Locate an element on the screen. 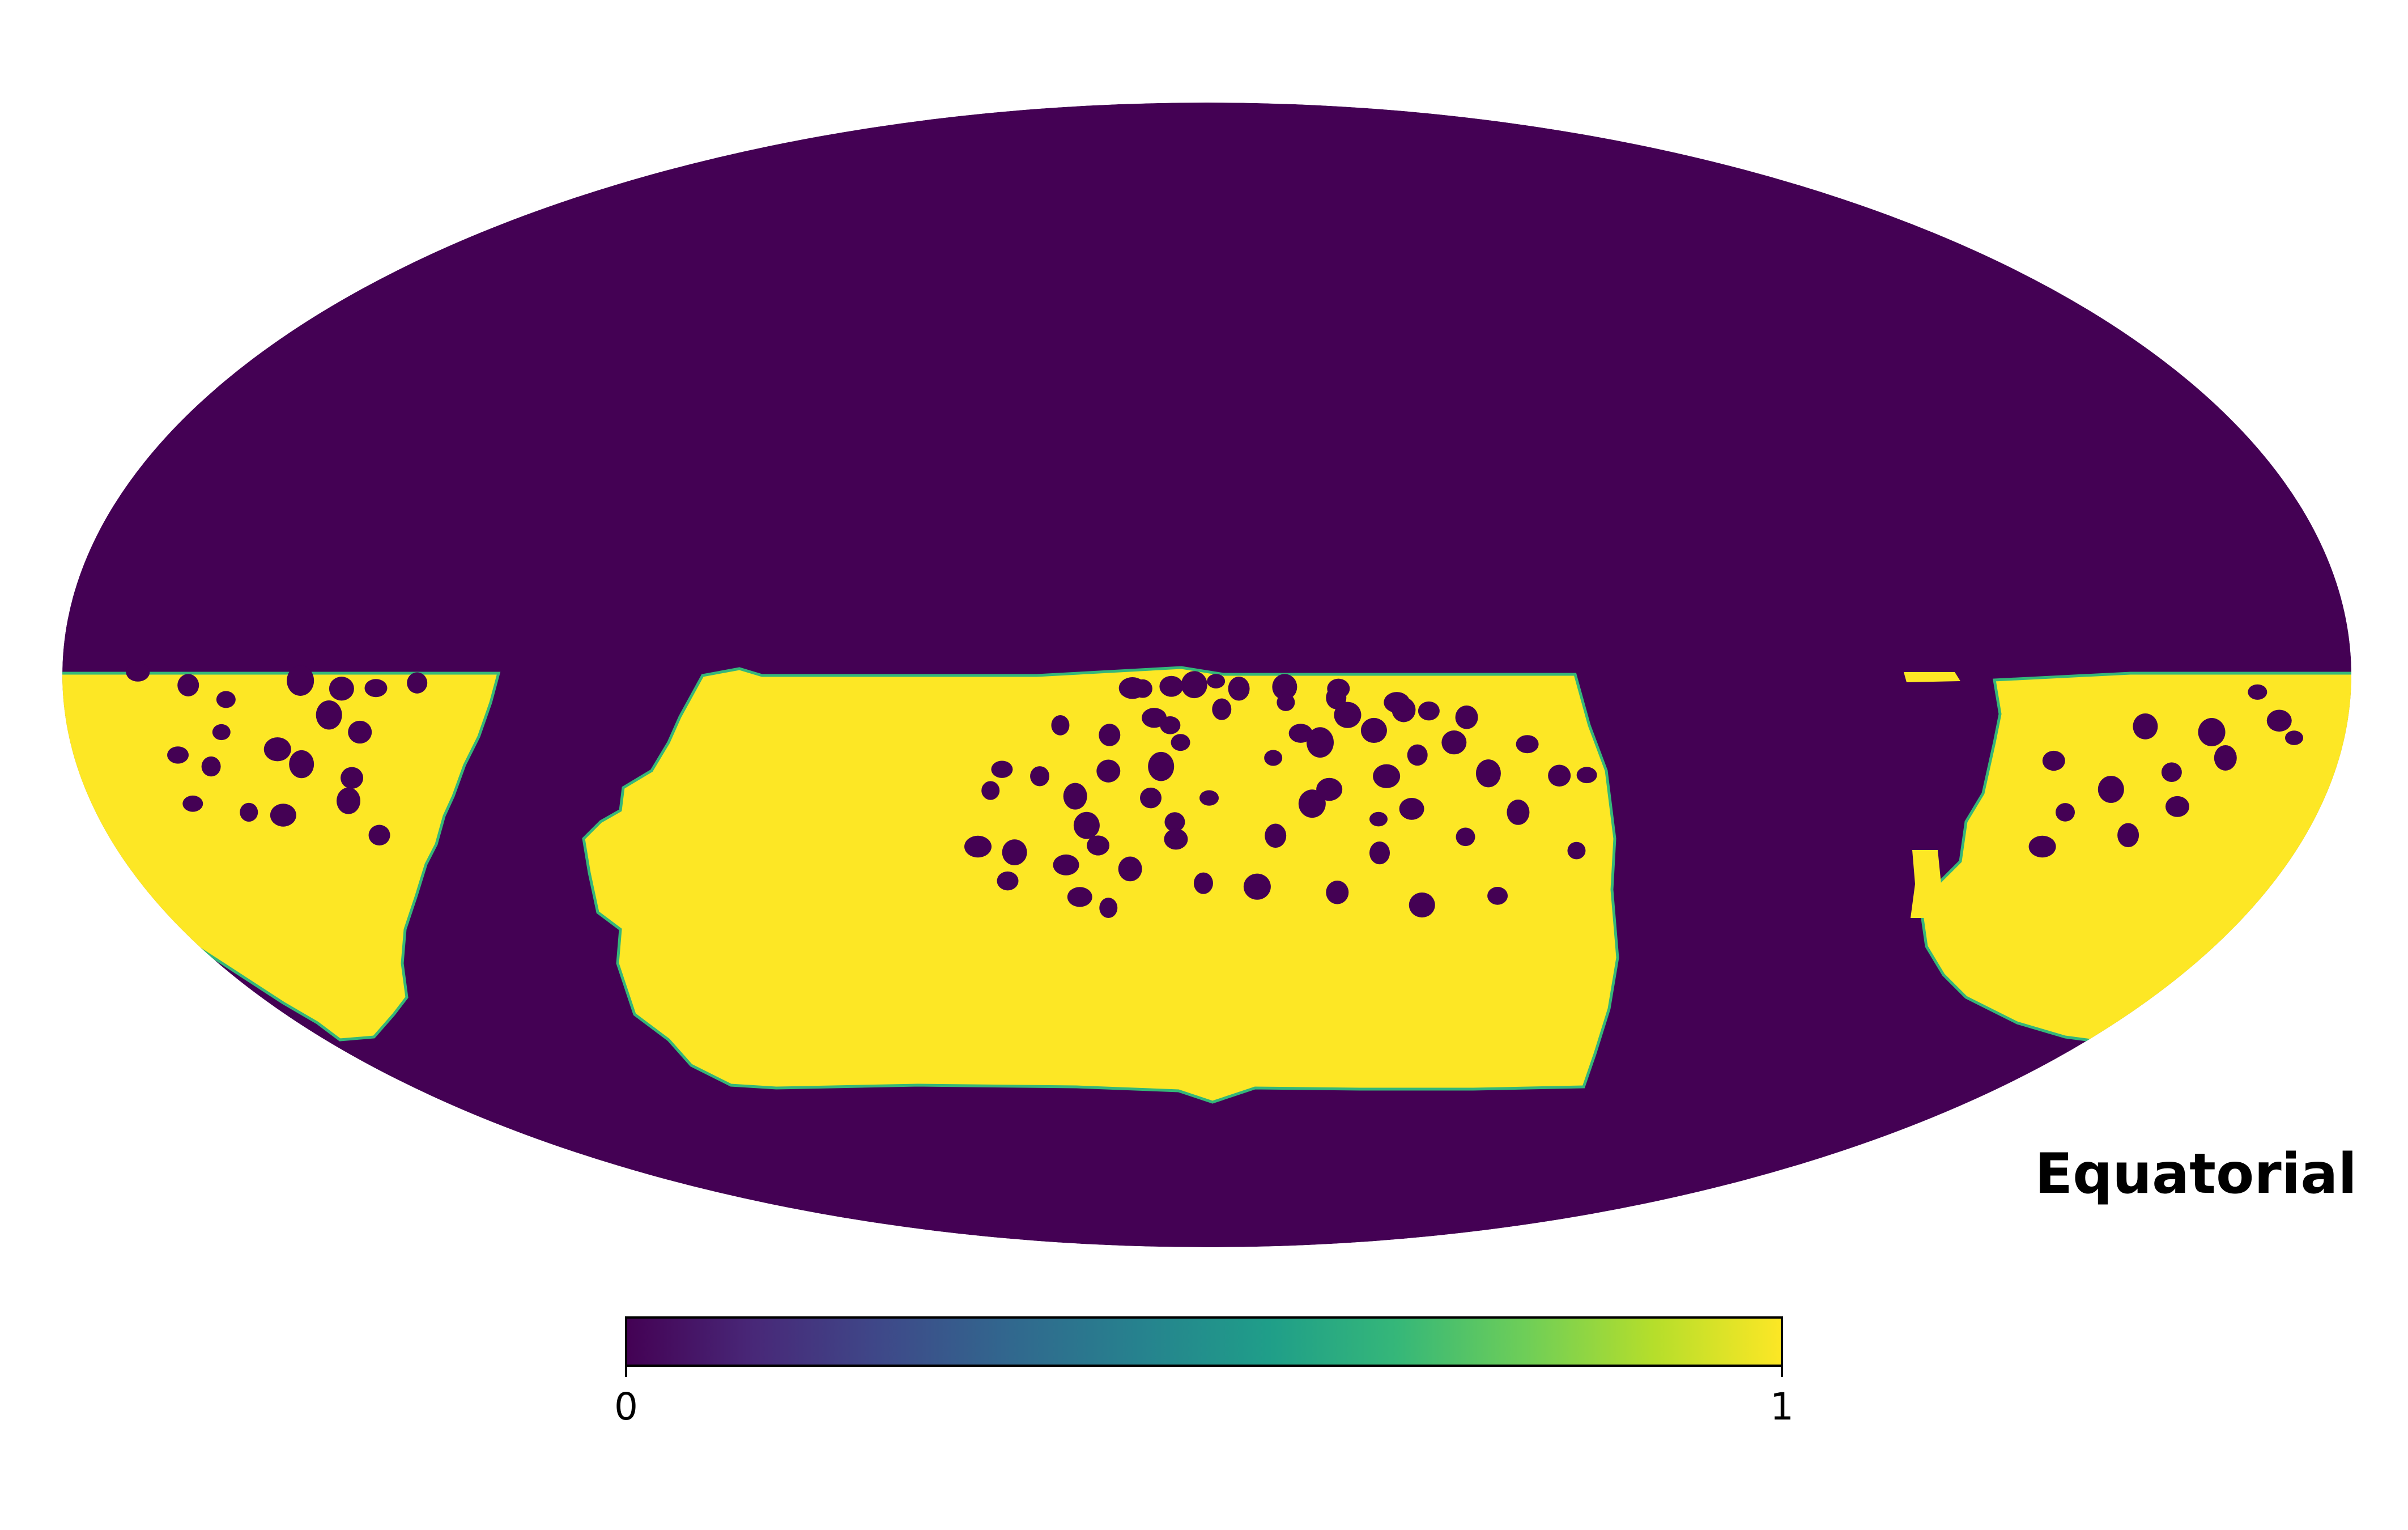  colorbar-max-label: 1 is located at coordinates (1782, 1407).